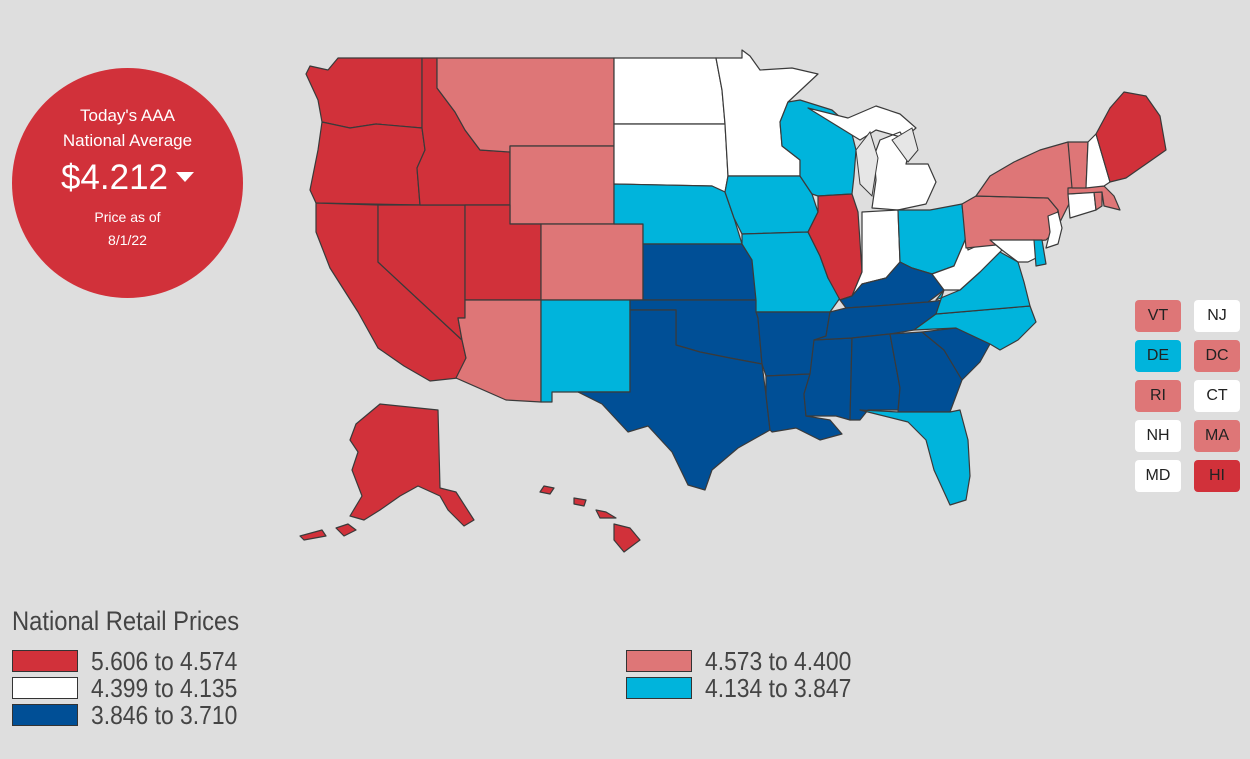 This screenshot has height=759, width=1250. What do you see at coordinates (778, 687) in the screenshot?
I see `legend-label: 4.134 to 3.847` at bounding box center [778, 687].